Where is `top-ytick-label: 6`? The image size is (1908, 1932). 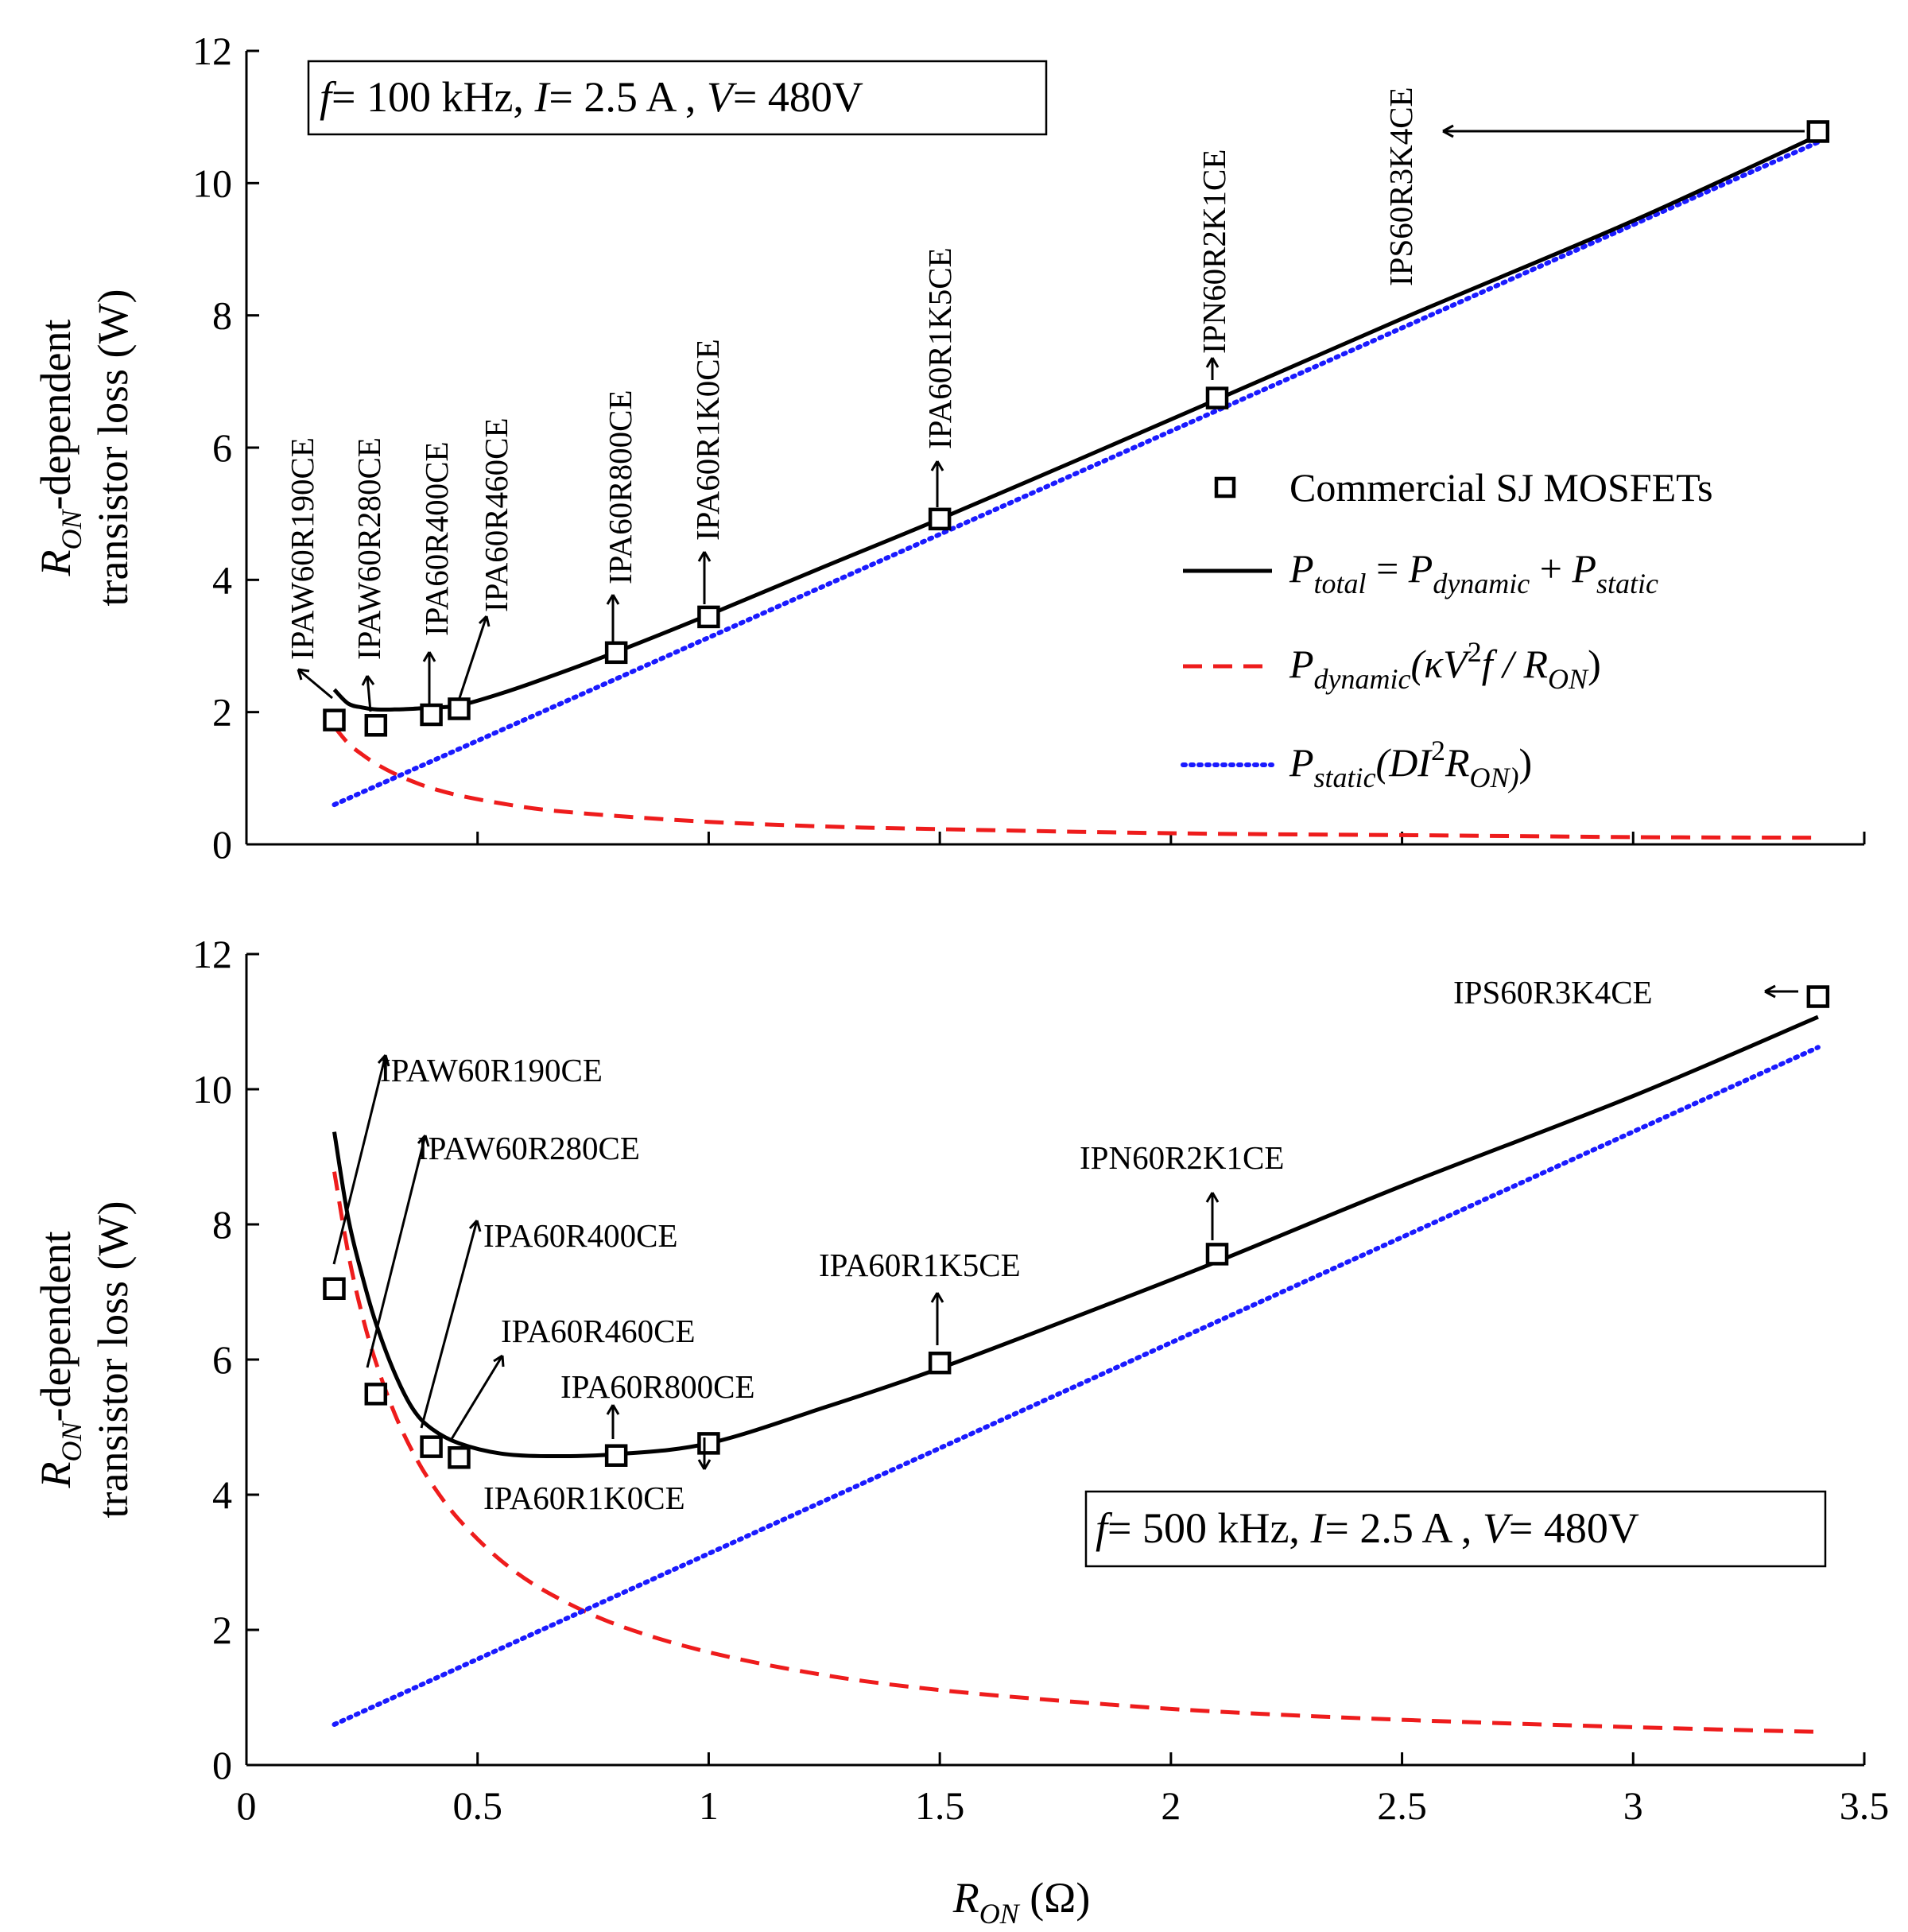 top-ytick-label: 6 is located at coordinates (222, 447).